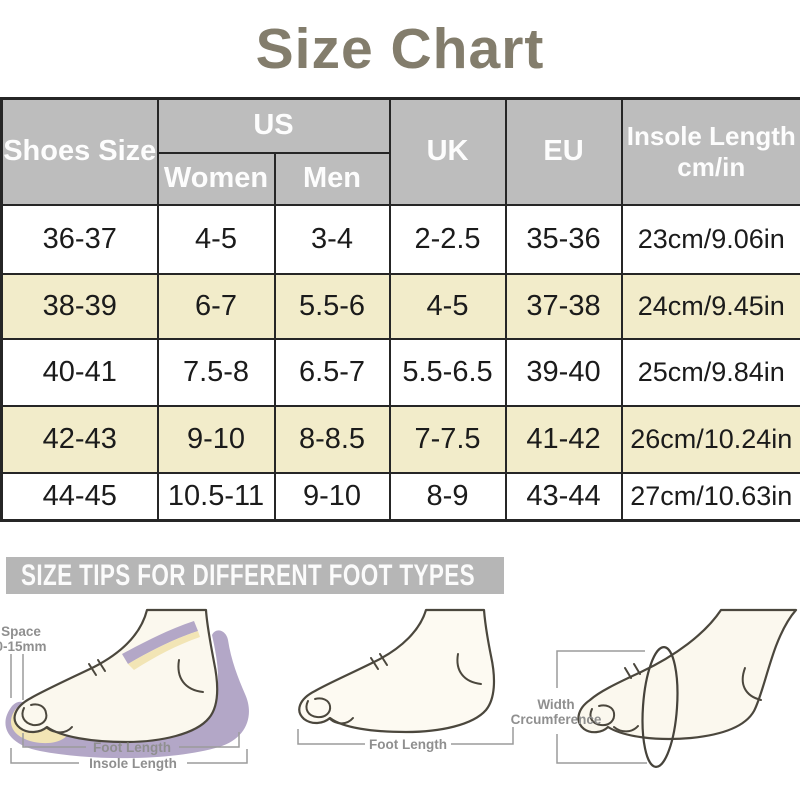 The image size is (800, 800). What do you see at coordinates (21, 631) in the screenshot?
I see `space-label-line1: Space` at bounding box center [21, 631].